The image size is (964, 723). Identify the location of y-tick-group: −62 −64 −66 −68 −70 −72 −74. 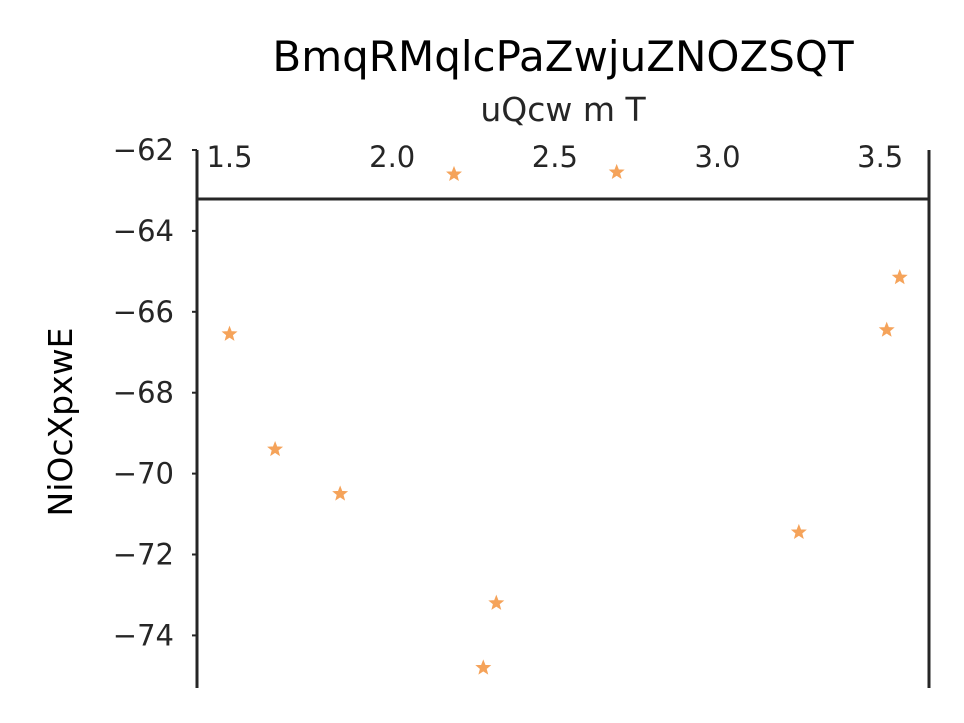
(155, 392).